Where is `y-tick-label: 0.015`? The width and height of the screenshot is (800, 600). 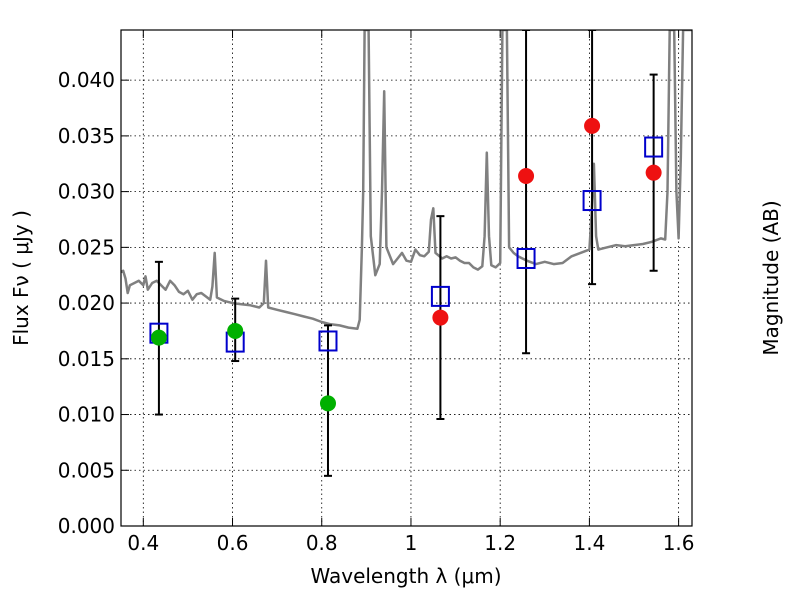
y-tick-label: 0.015 is located at coordinates (86, 359).